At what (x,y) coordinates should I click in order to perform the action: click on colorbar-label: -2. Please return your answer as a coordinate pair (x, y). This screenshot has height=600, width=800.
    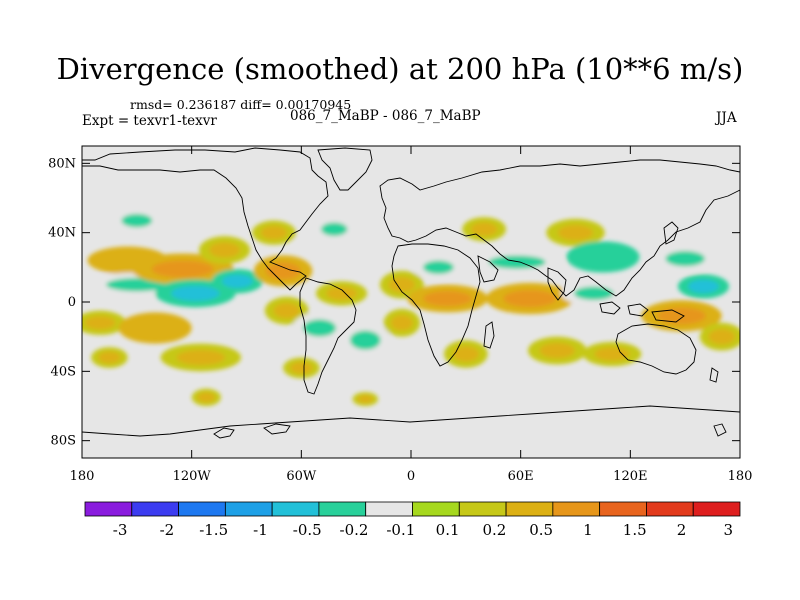
    Looking at the image, I should click on (167, 530).